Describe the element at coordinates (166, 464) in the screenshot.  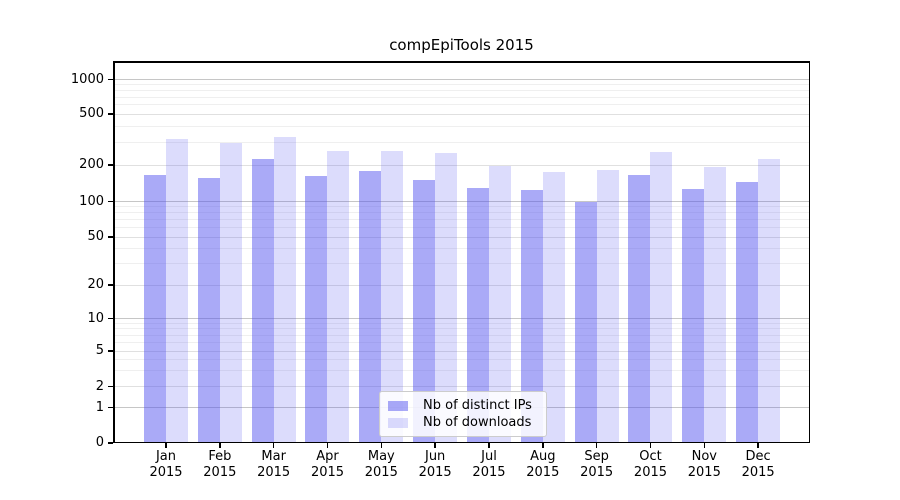
I see `x-tick-label-jan: Jan 2015` at that location.